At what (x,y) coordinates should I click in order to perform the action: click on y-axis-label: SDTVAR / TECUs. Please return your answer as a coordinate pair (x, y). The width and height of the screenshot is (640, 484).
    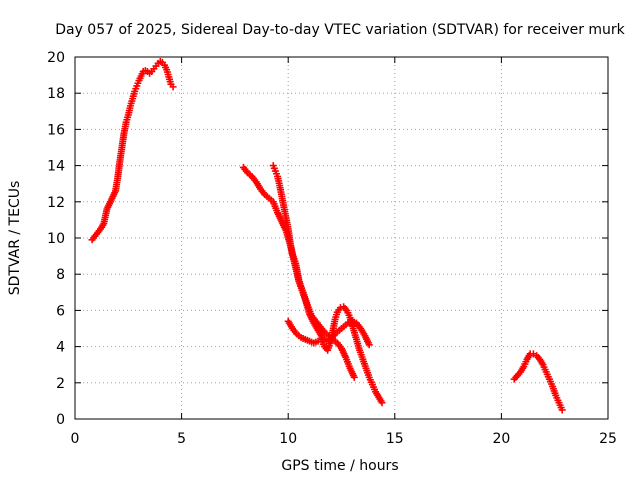
    Looking at the image, I should click on (15, 238).